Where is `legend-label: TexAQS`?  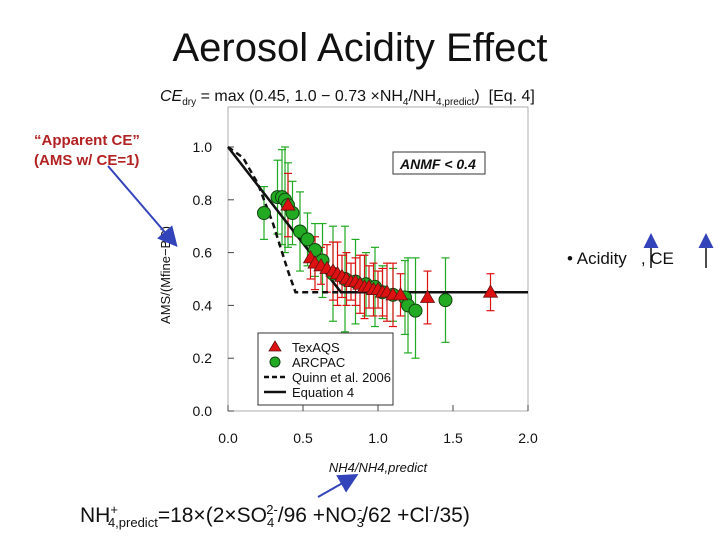 legend-label: TexAQS is located at coordinates (316, 347).